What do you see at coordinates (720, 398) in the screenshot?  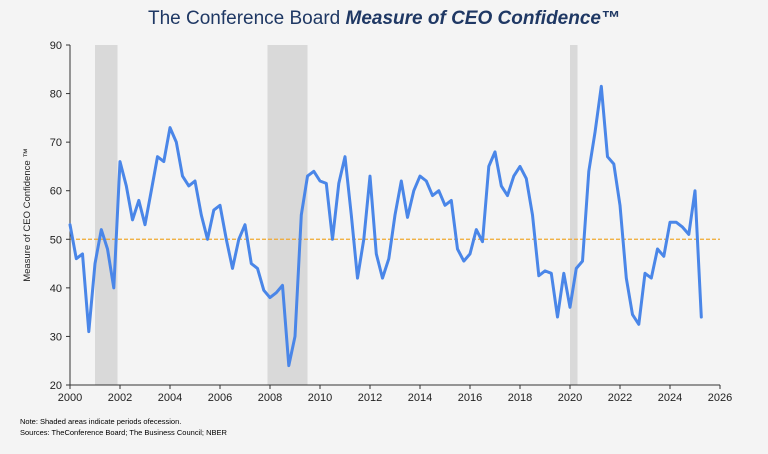 I see `x-tick-label-2026: 2026` at bounding box center [720, 398].